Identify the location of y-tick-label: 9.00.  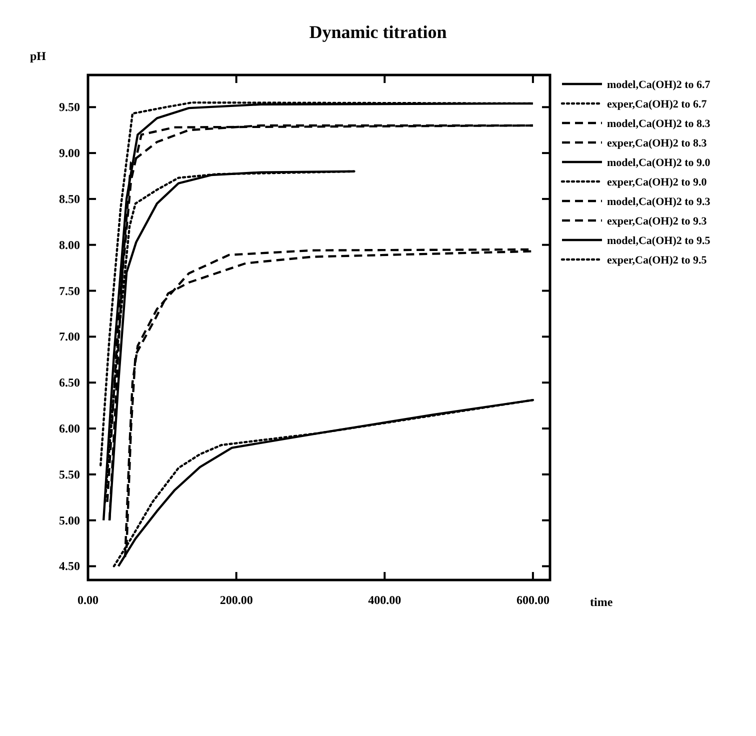
(69, 153).